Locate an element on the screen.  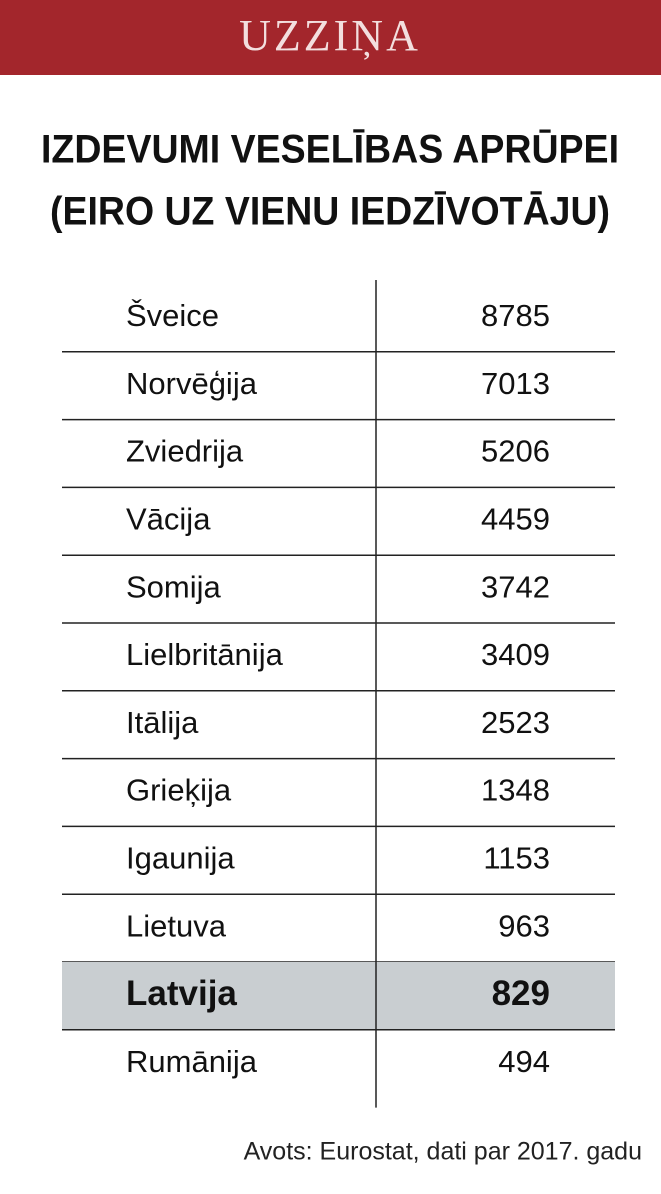
banner-label: UZZIŅA is located at coordinates (330, 35).